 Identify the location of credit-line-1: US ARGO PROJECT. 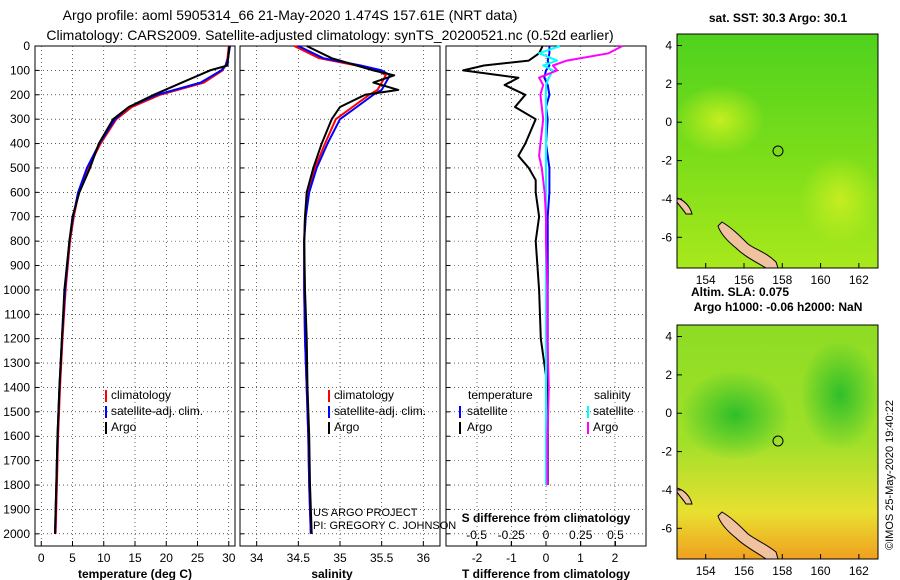
(365, 513).